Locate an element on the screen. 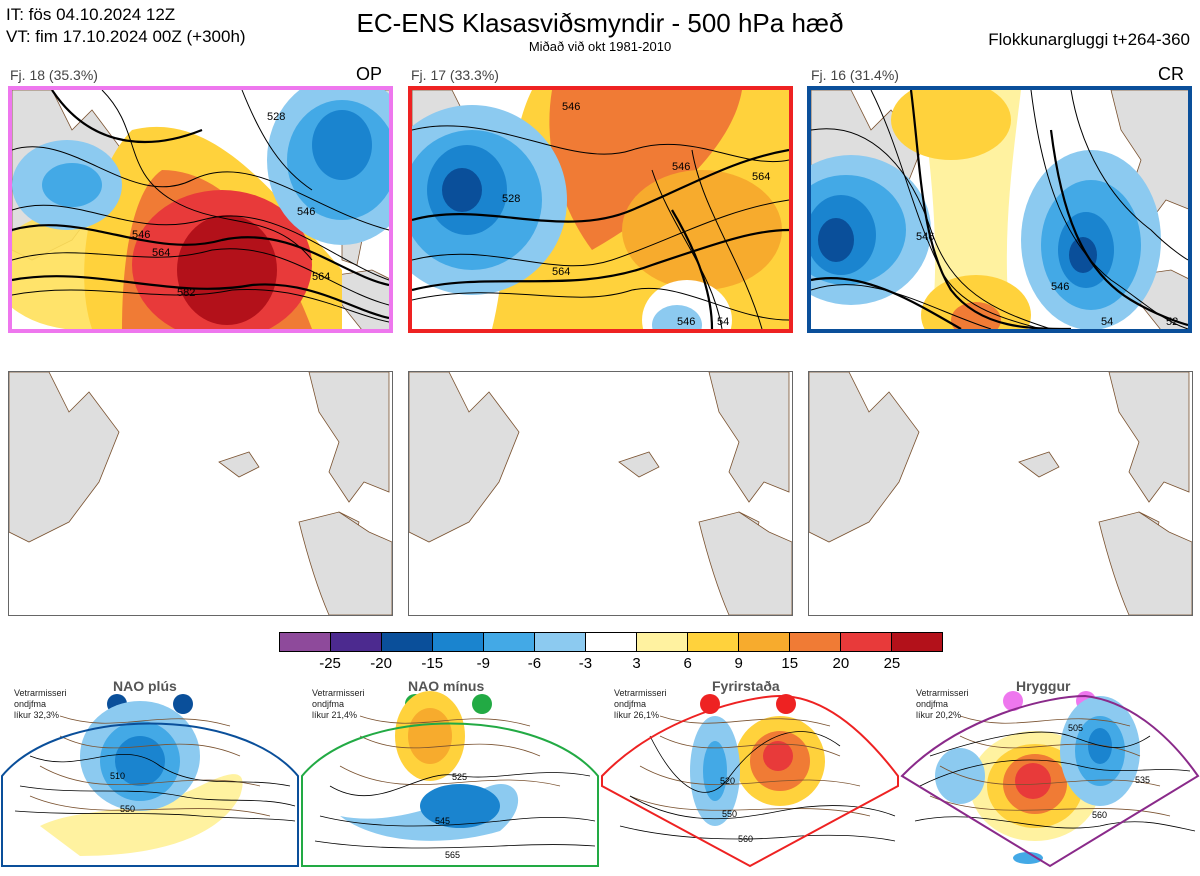 The image size is (1200, 876). colorbar-tick-label: -15 is located at coordinates (432, 663).